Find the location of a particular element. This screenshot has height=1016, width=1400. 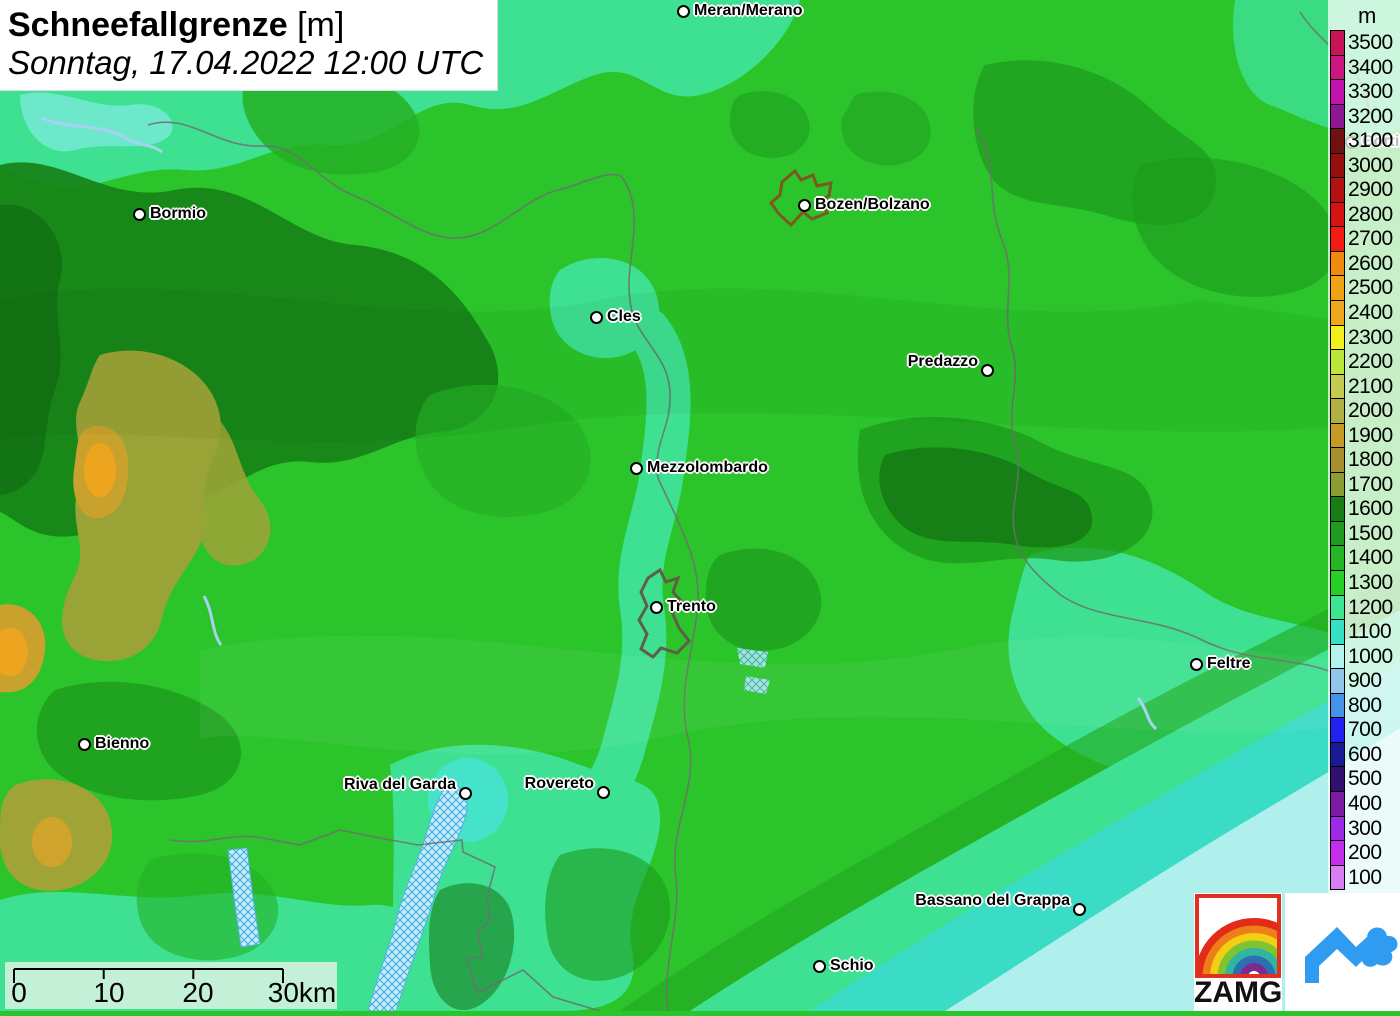

legend-value-label: 2000 is located at coordinates (1370, 411).